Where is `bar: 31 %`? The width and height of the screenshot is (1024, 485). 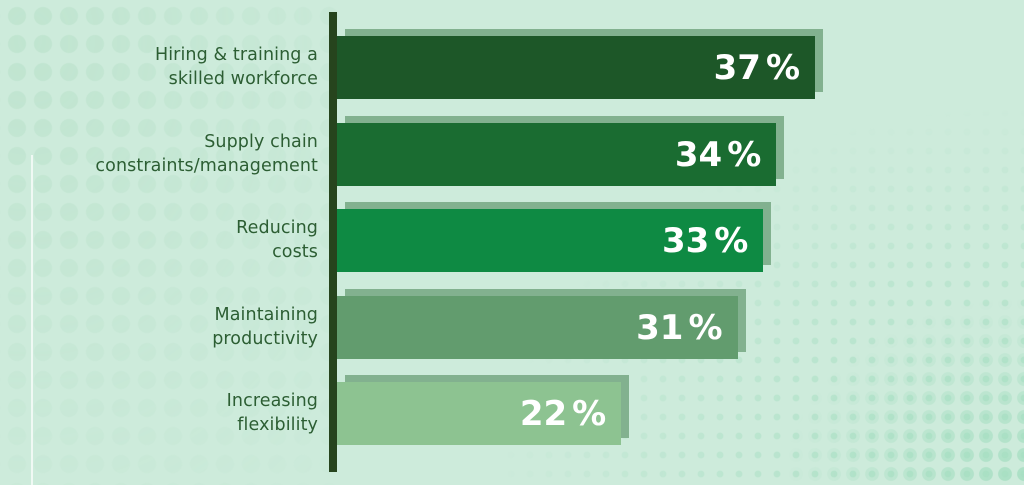
bar: 31 % is located at coordinates (537, 327).